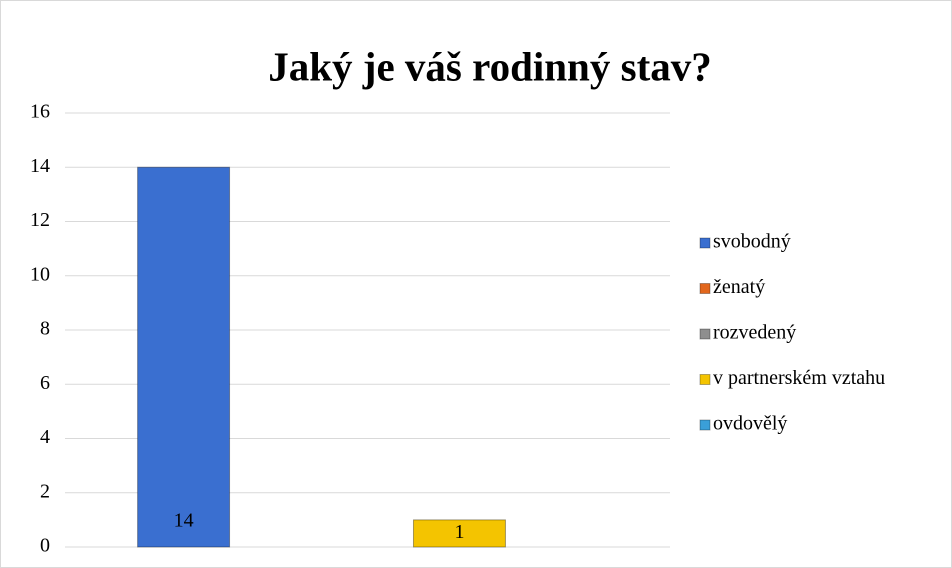 Image resolution: width=952 pixels, height=568 pixels. Describe the element at coordinates (752, 242) in the screenshot. I see `legend-label: svobodný` at that location.